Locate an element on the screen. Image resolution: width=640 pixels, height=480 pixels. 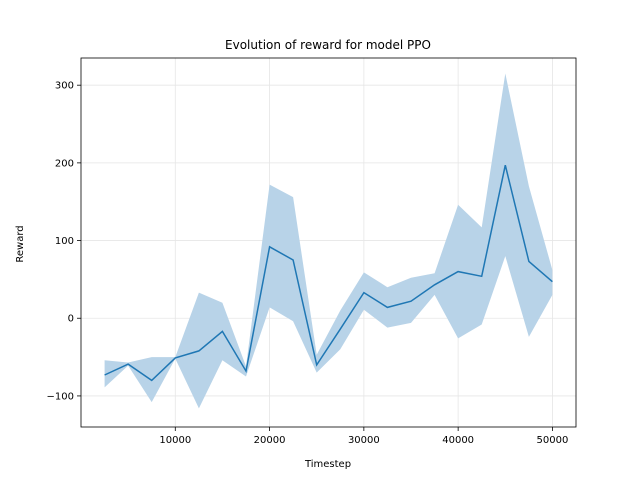
y-tick-label: 200 is located at coordinates (64, 163).